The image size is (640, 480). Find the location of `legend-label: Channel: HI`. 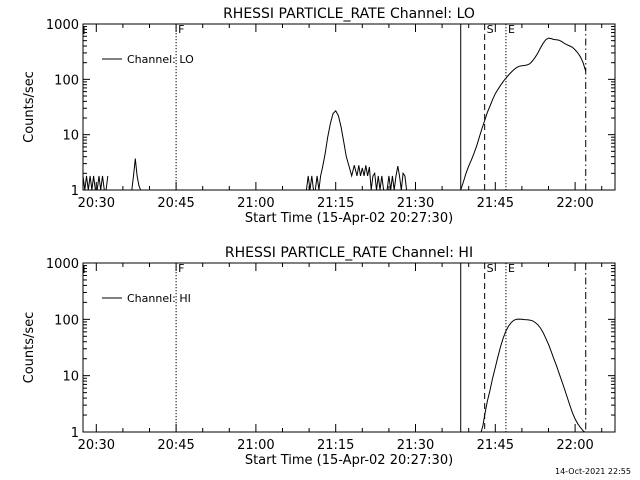

legend-label: Channel: HI is located at coordinates (159, 298).